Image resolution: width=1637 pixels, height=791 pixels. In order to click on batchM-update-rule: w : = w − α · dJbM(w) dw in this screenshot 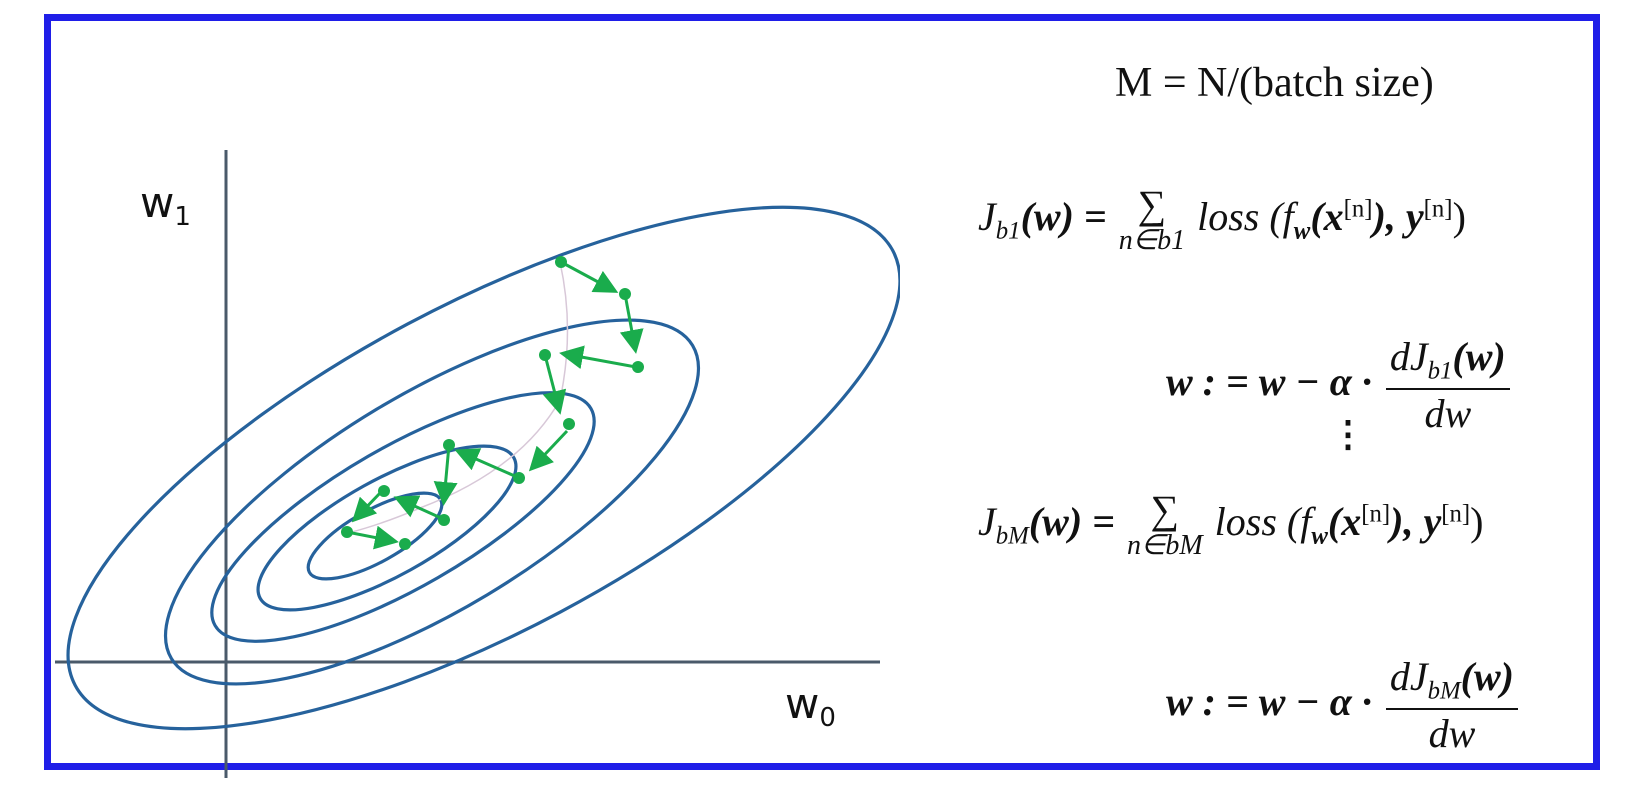, I will do `click(1342, 705)`.